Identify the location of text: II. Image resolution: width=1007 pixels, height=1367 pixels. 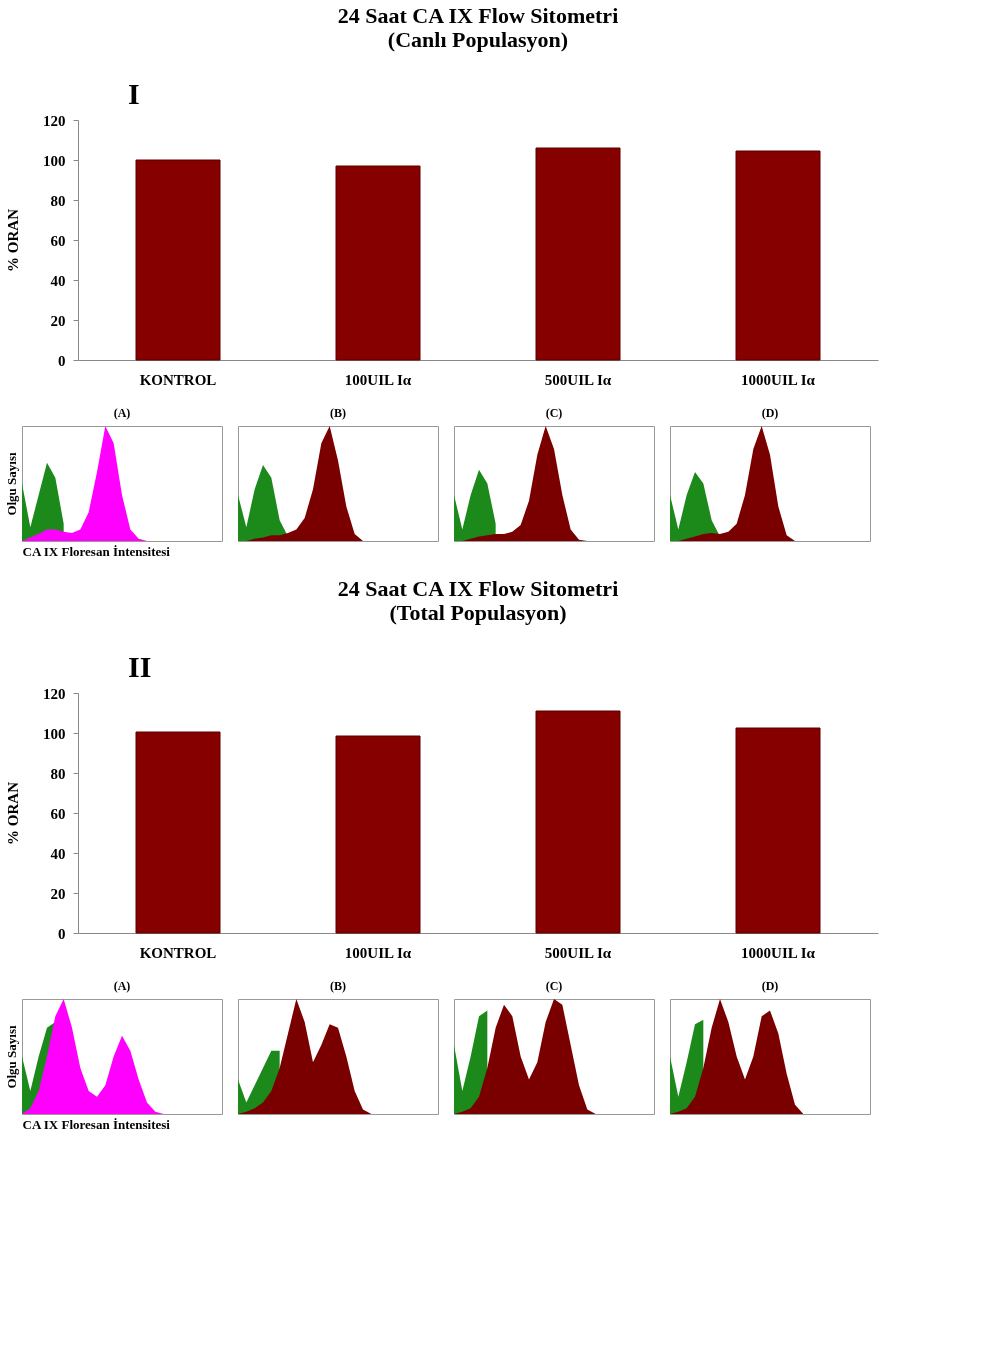
(140, 666).